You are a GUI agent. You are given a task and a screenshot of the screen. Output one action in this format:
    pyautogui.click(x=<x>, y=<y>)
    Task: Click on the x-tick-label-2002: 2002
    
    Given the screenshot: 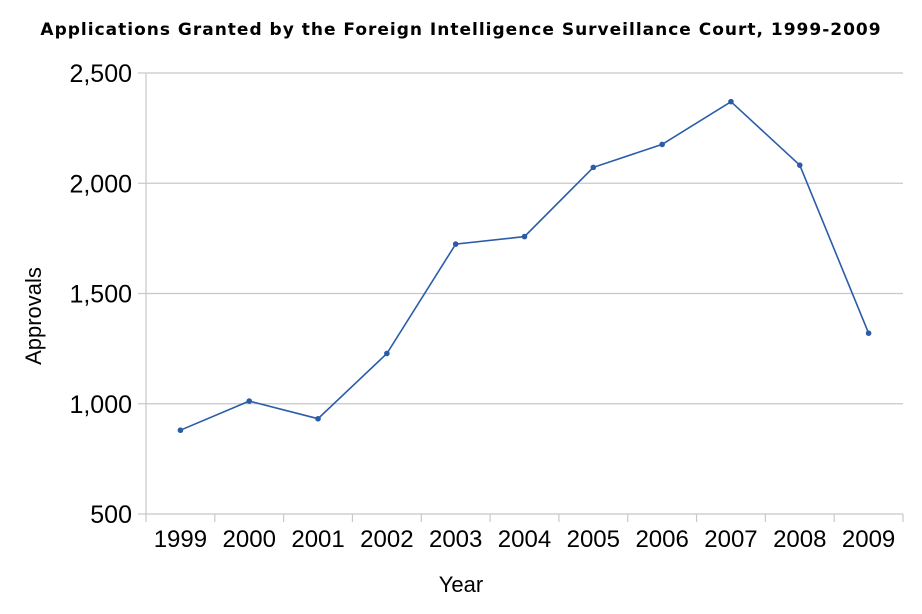 What is the action you would take?
    pyautogui.click(x=386, y=539)
    